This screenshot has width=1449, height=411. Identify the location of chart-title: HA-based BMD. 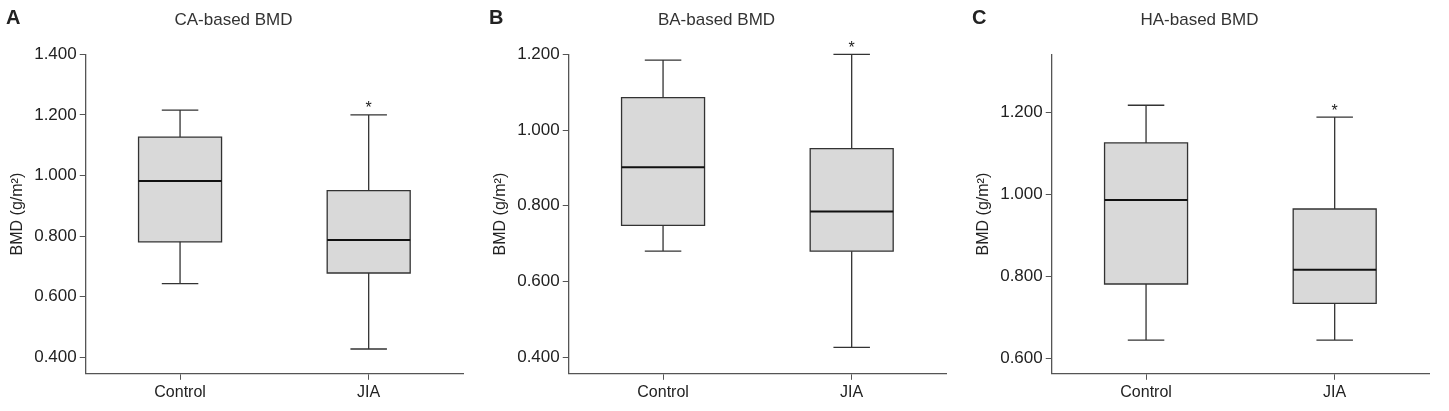
(1199, 19).